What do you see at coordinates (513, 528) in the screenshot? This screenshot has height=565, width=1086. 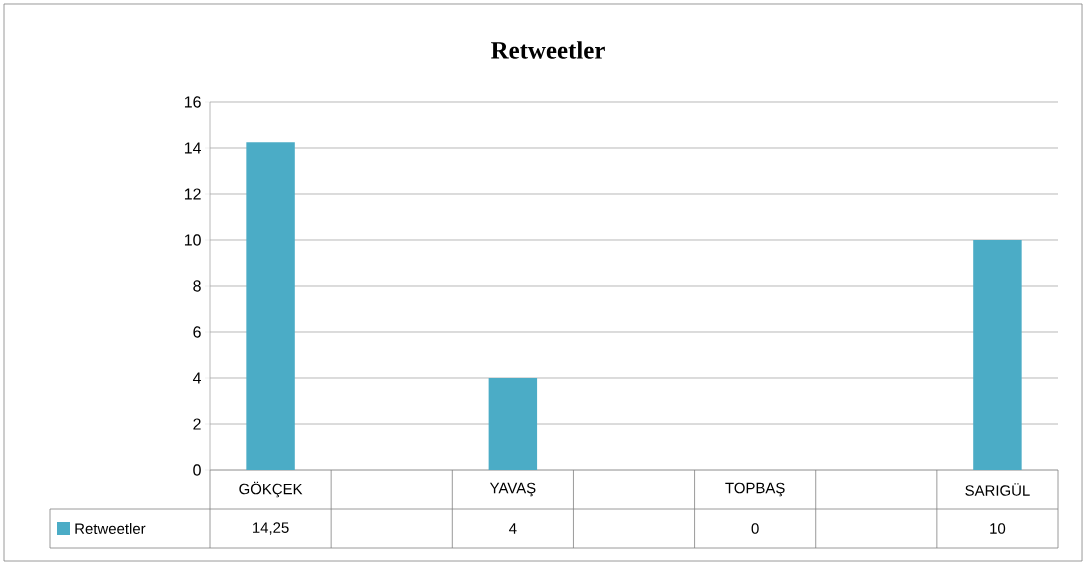 I see `data-label: 4` at bounding box center [513, 528].